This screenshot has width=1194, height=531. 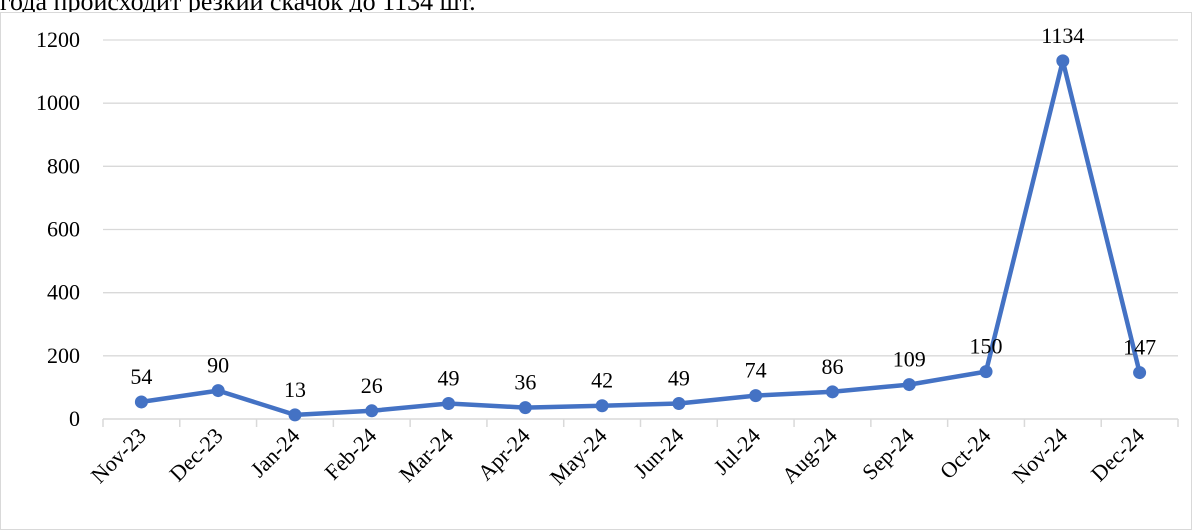 I want to click on data-label: 26, so click(x=372, y=385).